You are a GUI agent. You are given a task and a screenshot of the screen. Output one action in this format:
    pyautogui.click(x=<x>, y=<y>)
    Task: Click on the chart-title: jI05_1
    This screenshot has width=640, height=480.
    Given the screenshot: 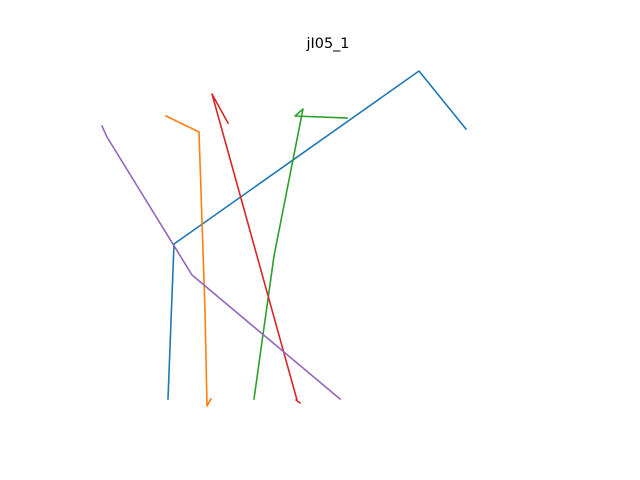 What is the action you would take?
    pyautogui.click(x=328, y=44)
    